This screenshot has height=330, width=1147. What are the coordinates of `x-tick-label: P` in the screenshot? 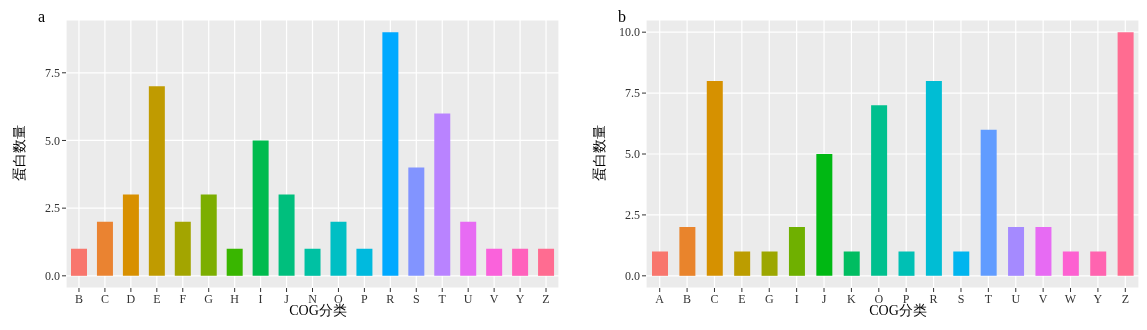 It's located at (365, 298).